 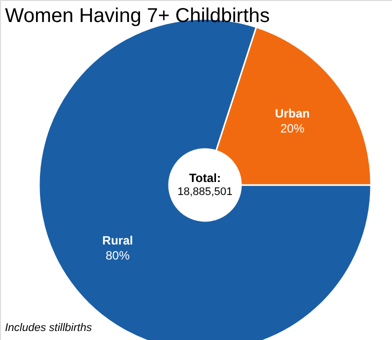 What do you see at coordinates (205, 178) in the screenshot?
I see `text: Total:` at bounding box center [205, 178].